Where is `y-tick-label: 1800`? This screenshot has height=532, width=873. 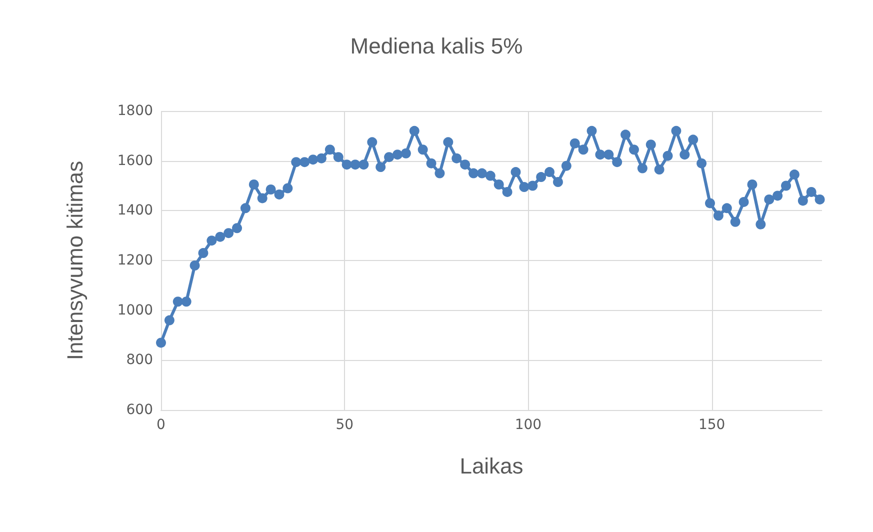
y-tick-label: 1800 is located at coordinates (135, 111).